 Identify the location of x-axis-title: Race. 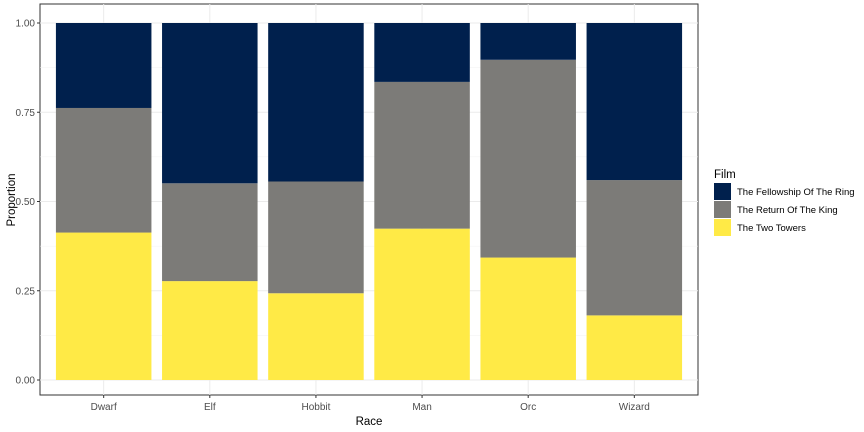
(369, 422).